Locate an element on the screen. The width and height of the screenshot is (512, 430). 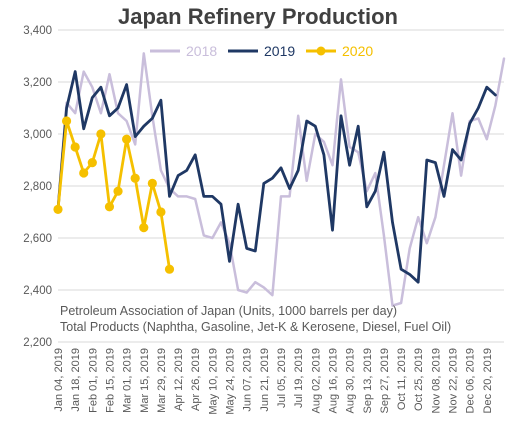
x-tick-label: Apr 26, 2019 is located at coordinates (196, 379).